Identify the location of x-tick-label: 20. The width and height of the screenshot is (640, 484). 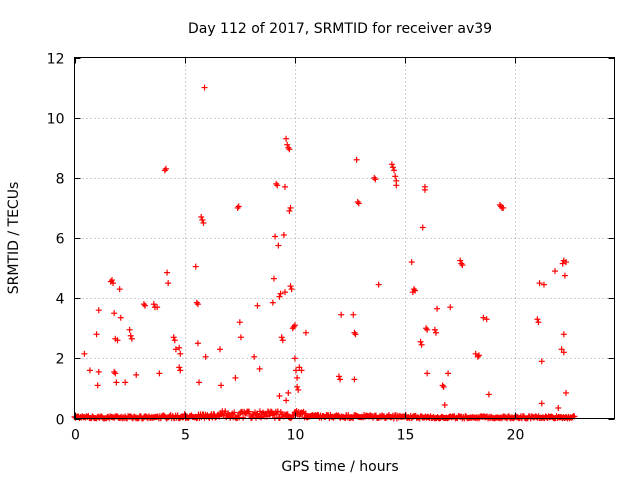
(516, 436).